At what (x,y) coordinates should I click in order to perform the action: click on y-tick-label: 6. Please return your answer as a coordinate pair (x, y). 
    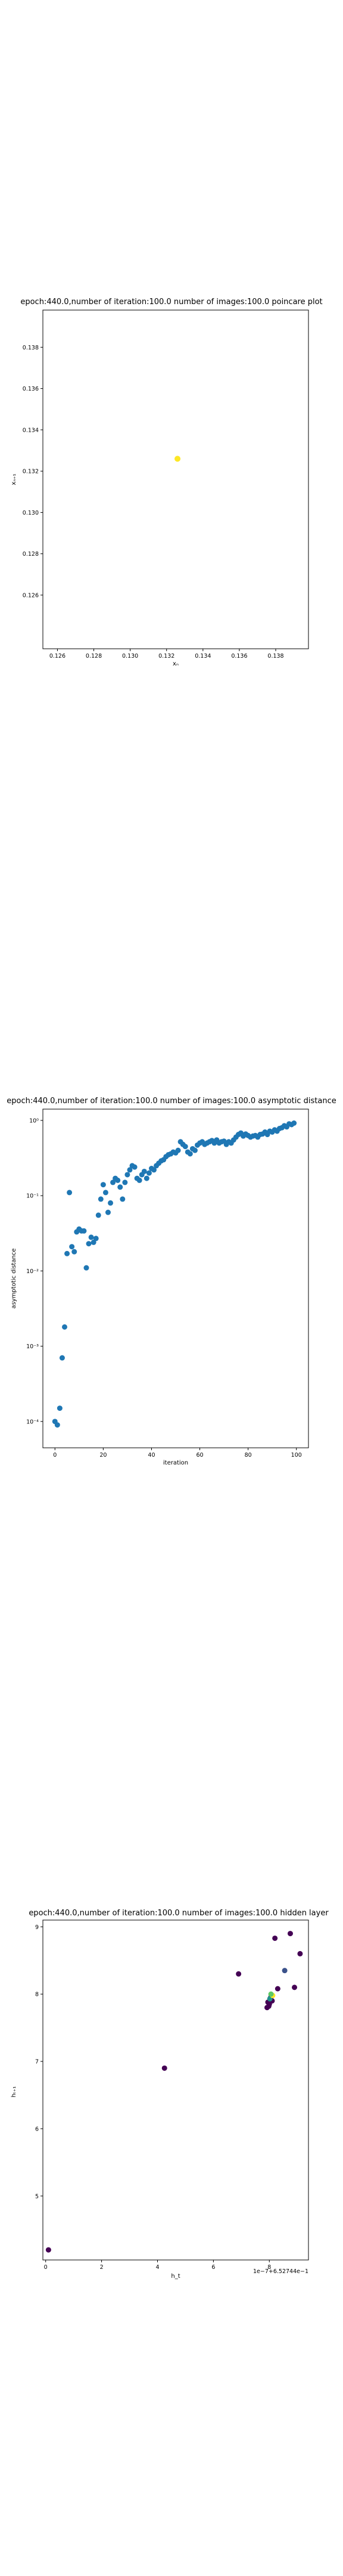
    Looking at the image, I should click on (37, 2129).